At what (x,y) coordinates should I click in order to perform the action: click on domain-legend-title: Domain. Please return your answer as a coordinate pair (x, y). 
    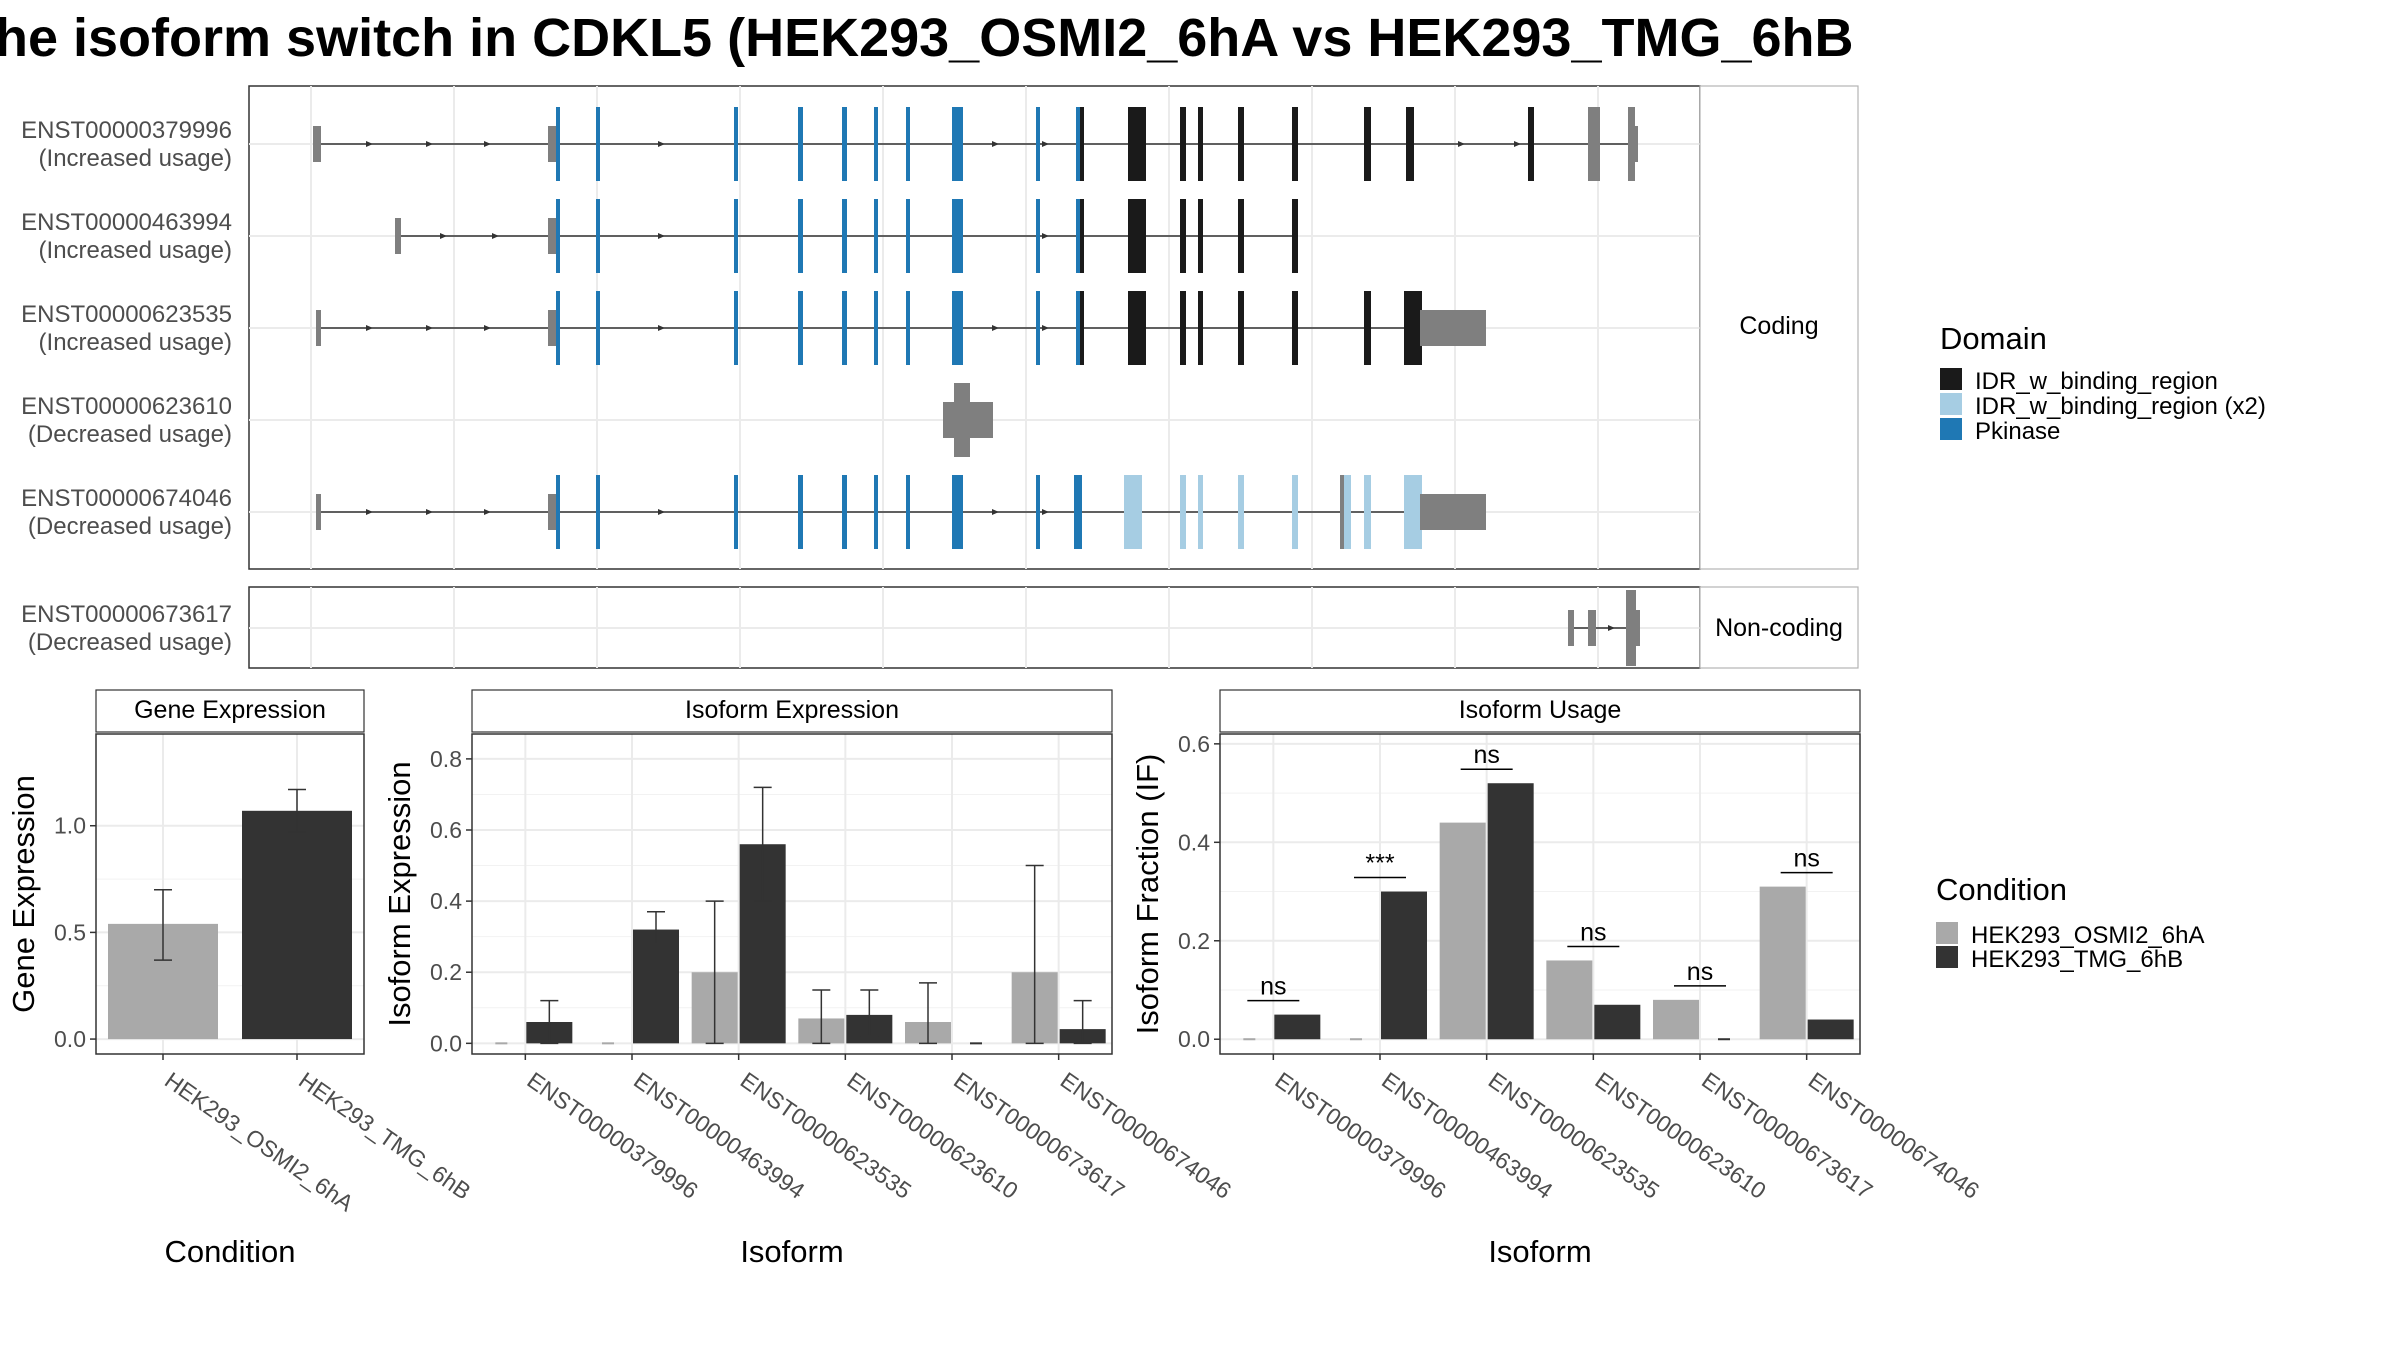
    Looking at the image, I should click on (1993, 338).